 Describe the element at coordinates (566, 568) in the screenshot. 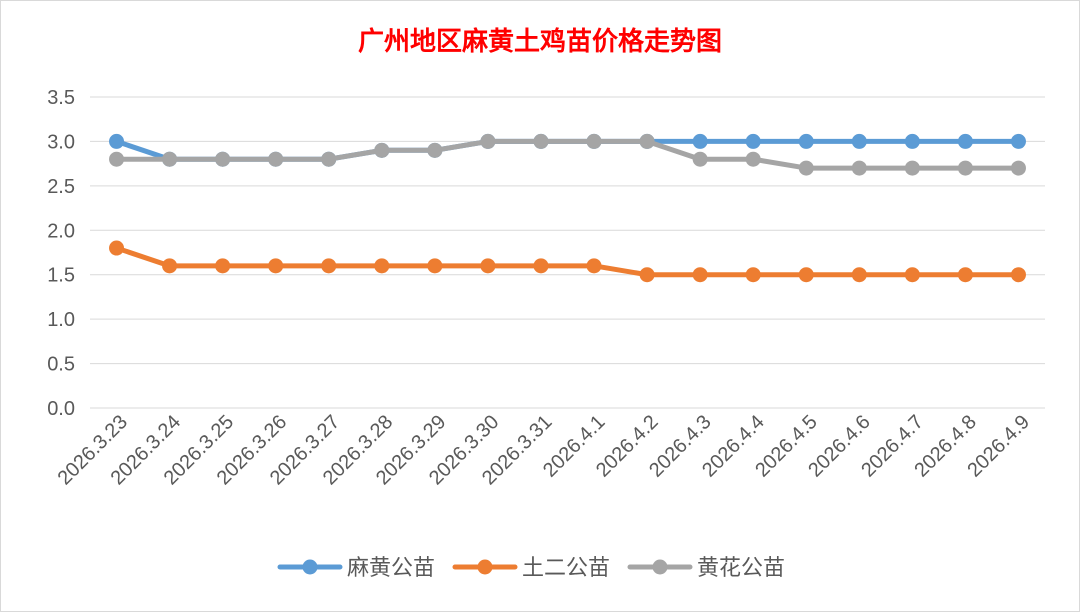

I see `legend-label: 土二公苗` at that location.